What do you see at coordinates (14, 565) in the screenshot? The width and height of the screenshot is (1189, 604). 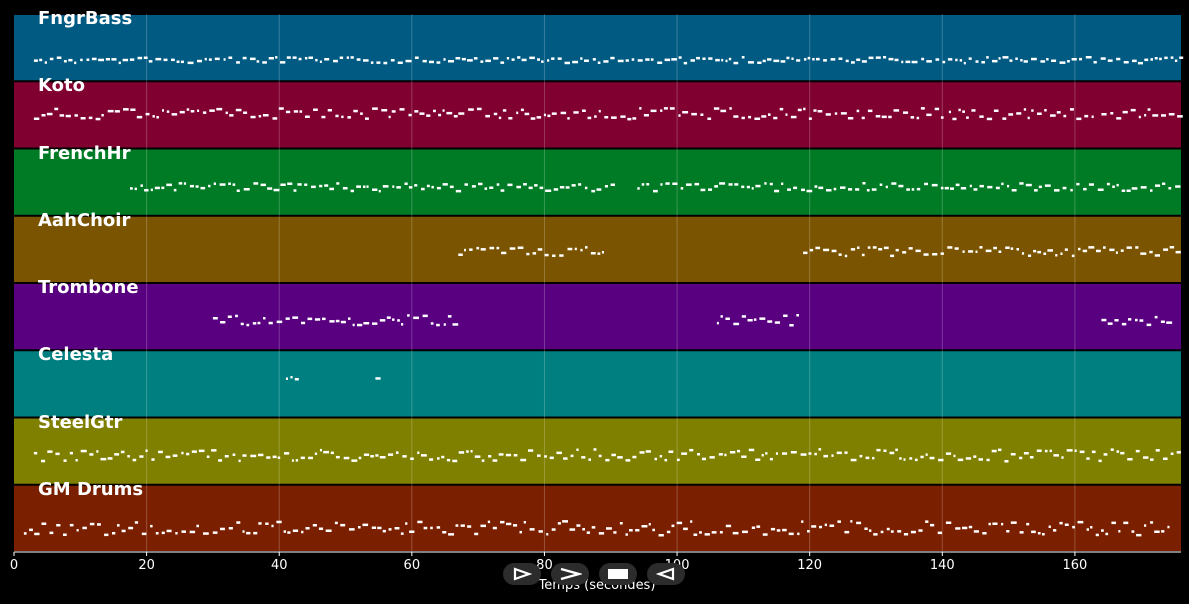 I see `x-tick-label: 0` at bounding box center [14, 565].